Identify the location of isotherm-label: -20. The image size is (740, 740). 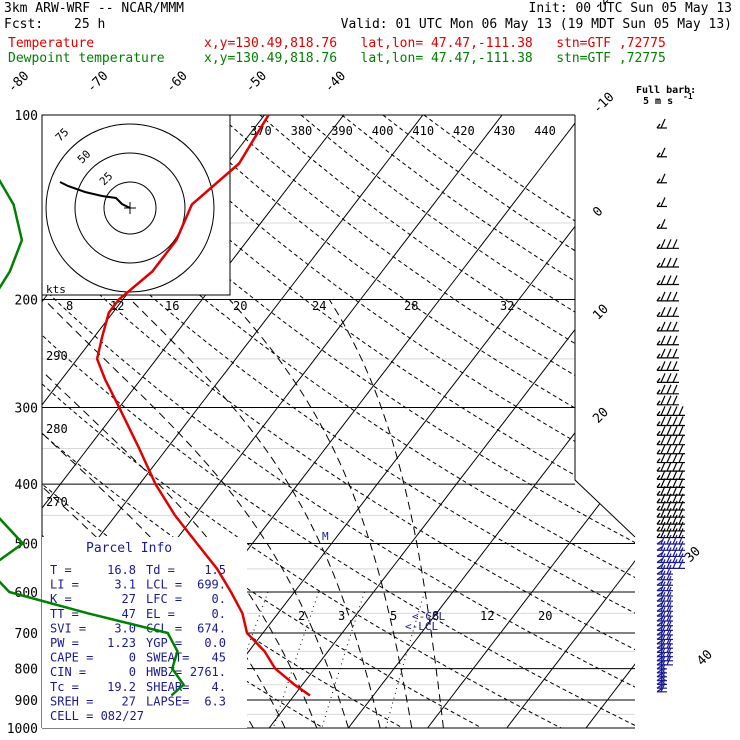
(603, 7).